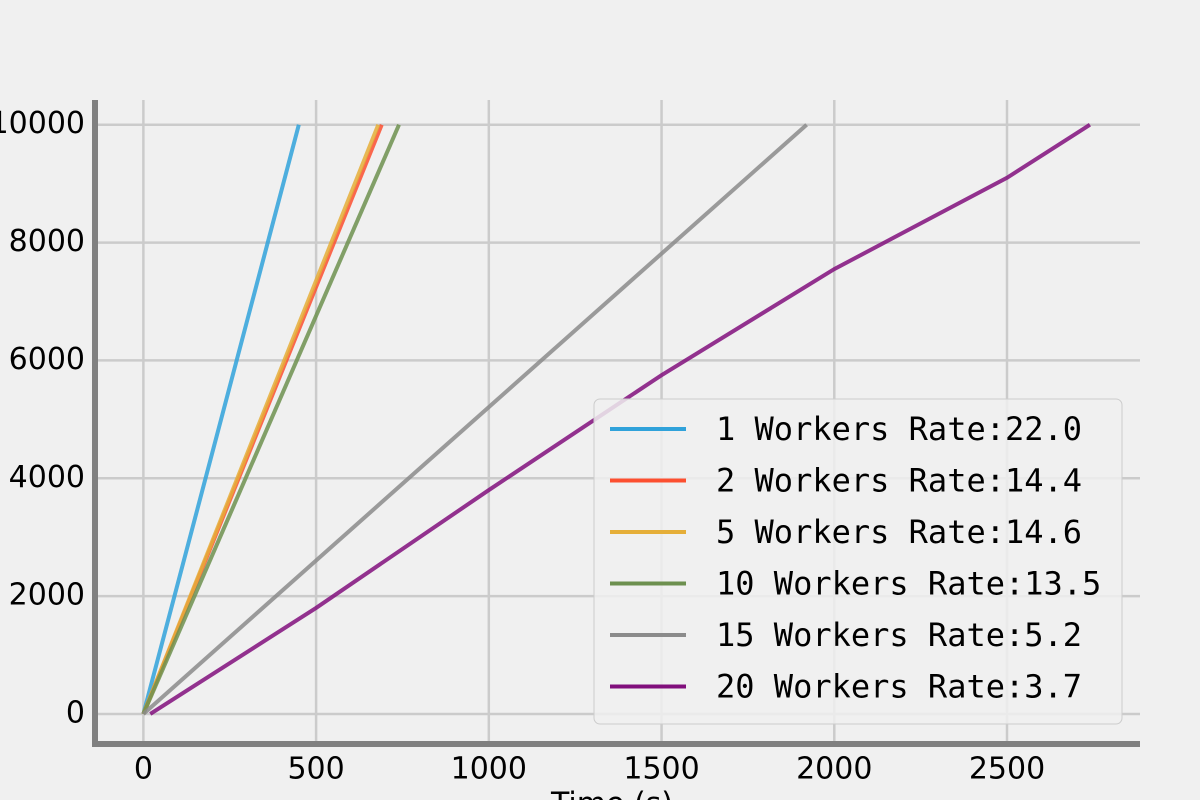 The image size is (1200, 800). What do you see at coordinates (47, 359) in the screenshot?
I see `y-tick-label: 6000` at bounding box center [47, 359].